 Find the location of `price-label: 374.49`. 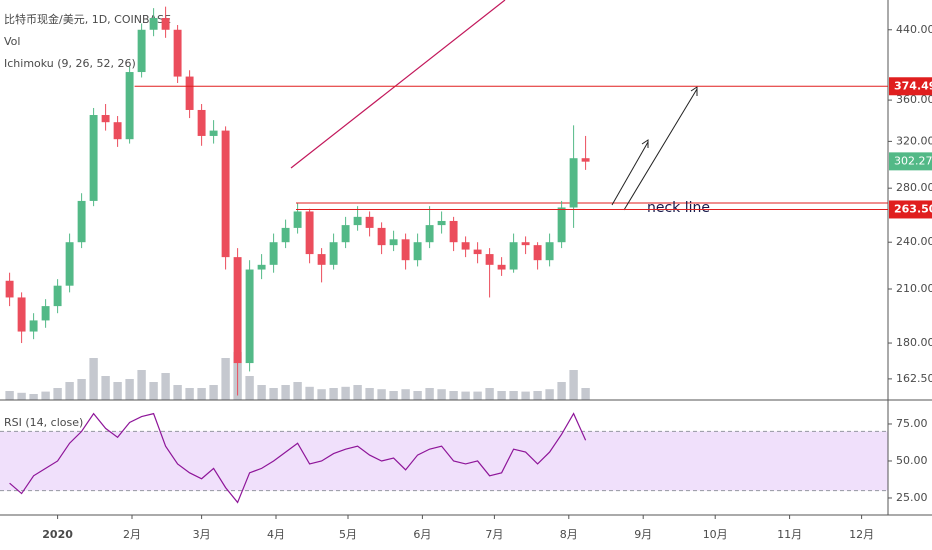

price-label: 374.49 is located at coordinates (913, 85).